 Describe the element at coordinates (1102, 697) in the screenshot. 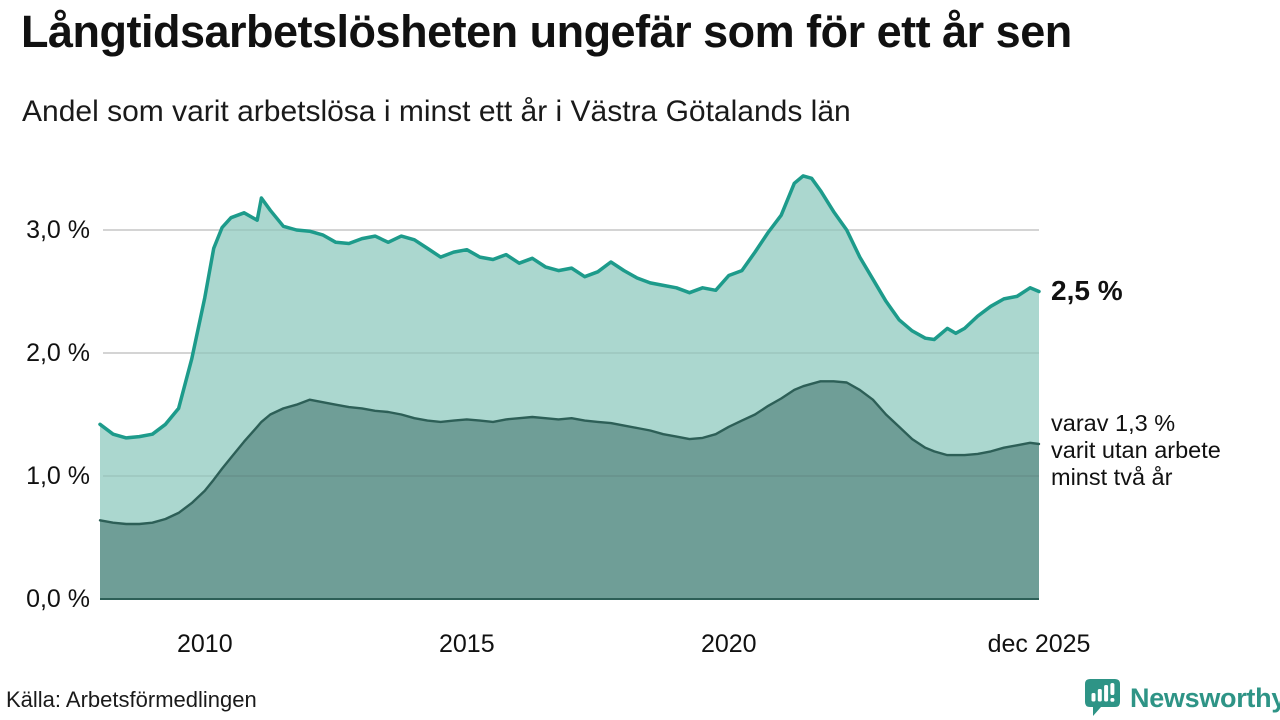

I see `newsworthy-logo-icon` at that location.